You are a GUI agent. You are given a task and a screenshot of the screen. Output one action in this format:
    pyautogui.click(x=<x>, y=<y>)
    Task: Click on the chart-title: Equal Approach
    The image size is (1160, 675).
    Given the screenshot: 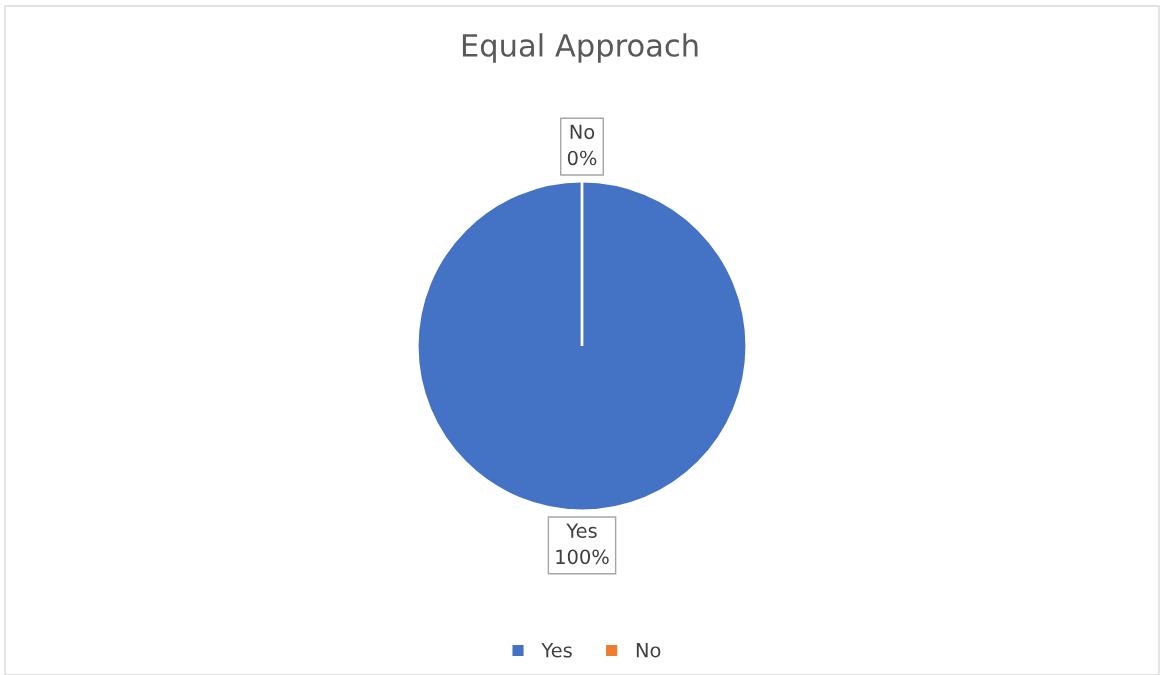 What is the action you would take?
    pyautogui.click(x=580, y=48)
    